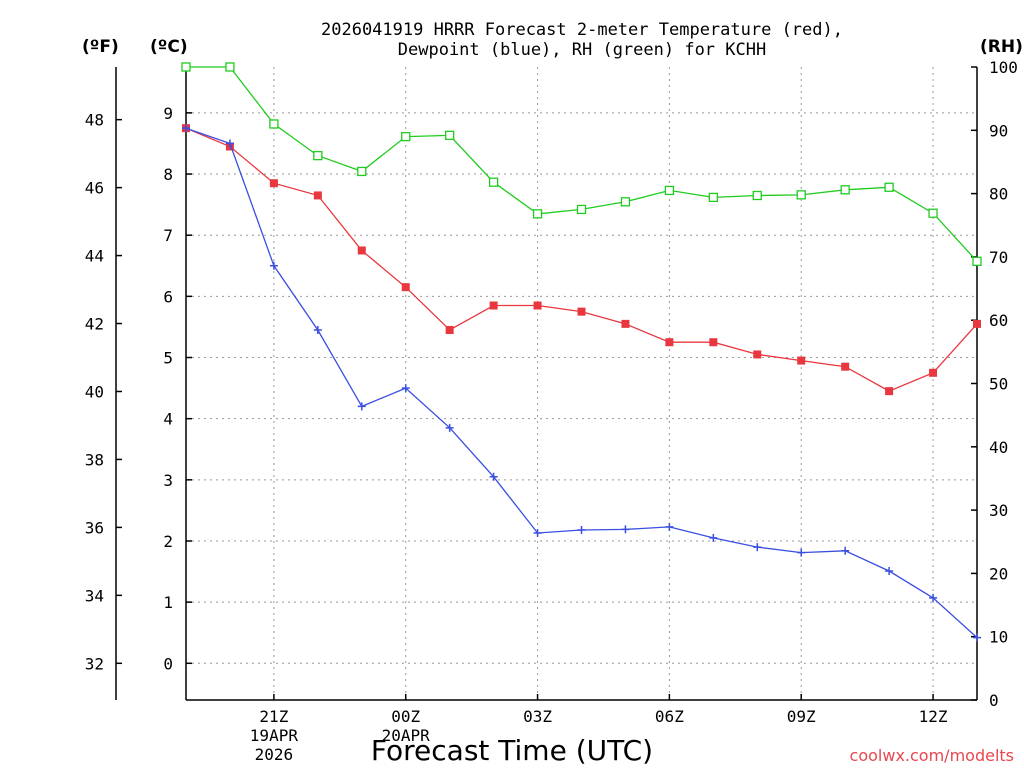  Describe the element at coordinates (998, 510) in the screenshot. I see `rh-tick-label: 30` at that location.